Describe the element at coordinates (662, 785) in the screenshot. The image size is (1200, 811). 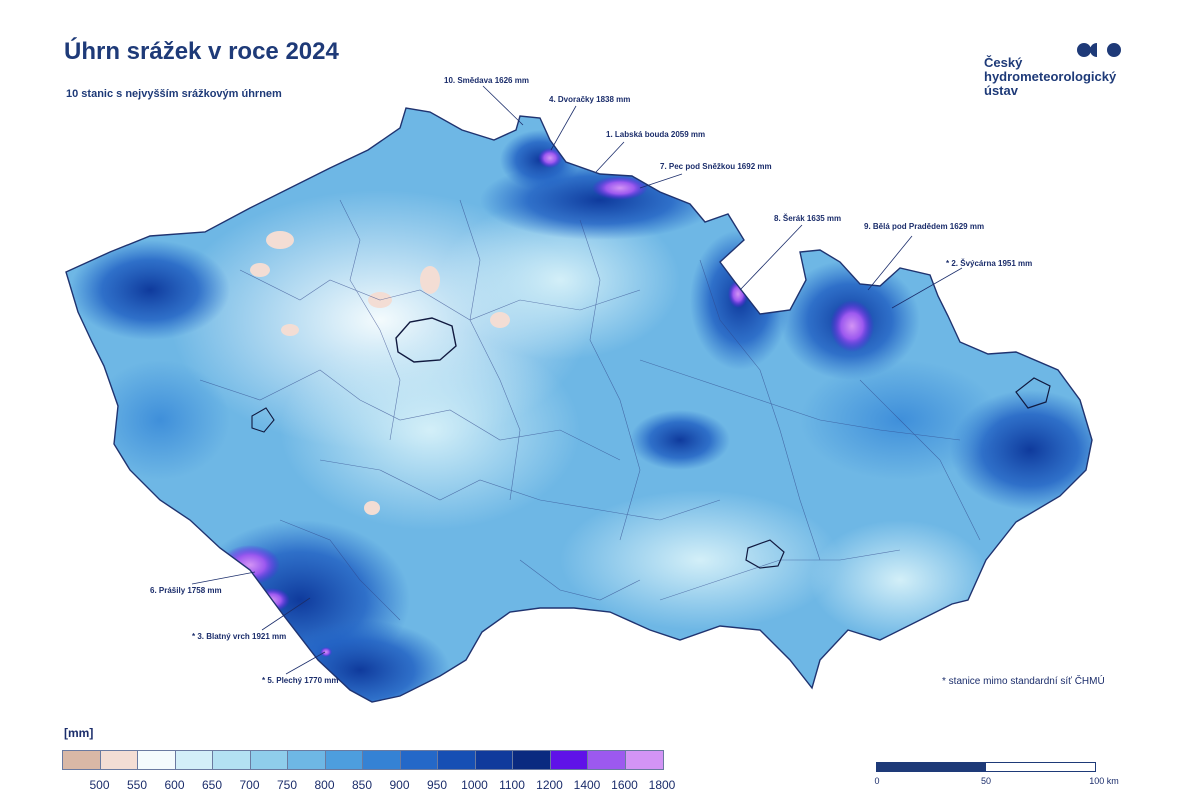
I see `legend-tick-label: 1800` at that location.